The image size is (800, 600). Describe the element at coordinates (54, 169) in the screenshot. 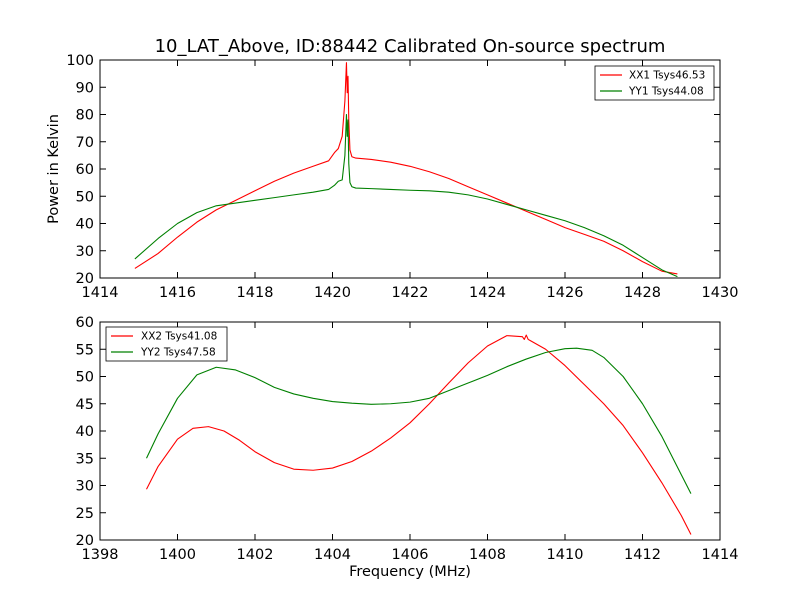

I see `top-y-axis-label: Power in Kelvin` at that location.